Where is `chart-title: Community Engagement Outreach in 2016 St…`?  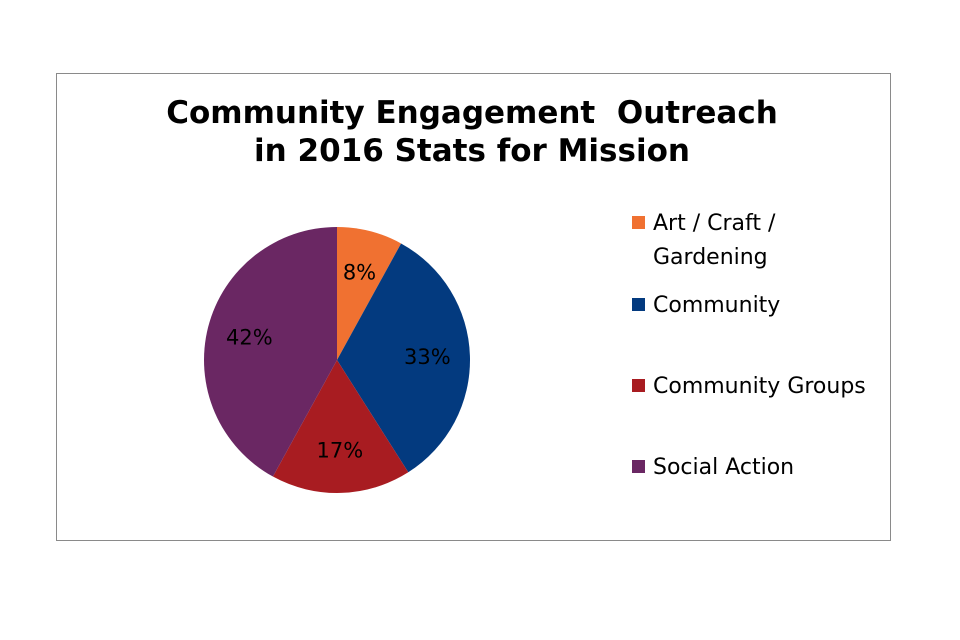 chart-title: Community Engagement Outreach in 2016 St… is located at coordinates (472, 132).